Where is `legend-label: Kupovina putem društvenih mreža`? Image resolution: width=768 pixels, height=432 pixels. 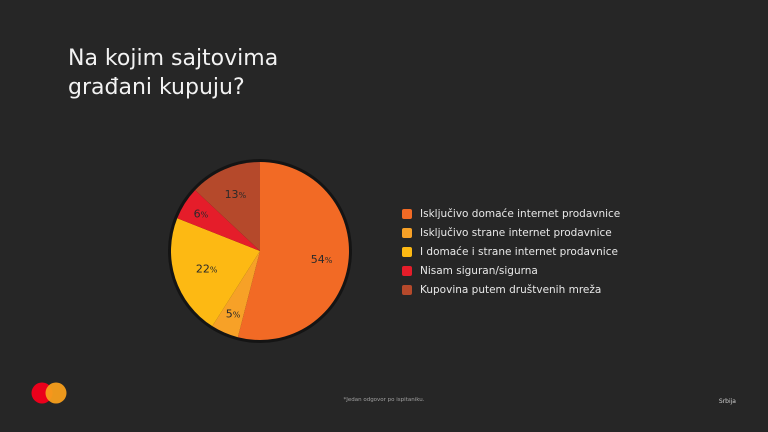 legend-label: Kupovina putem društvenih mreža is located at coordinates (511, 289).